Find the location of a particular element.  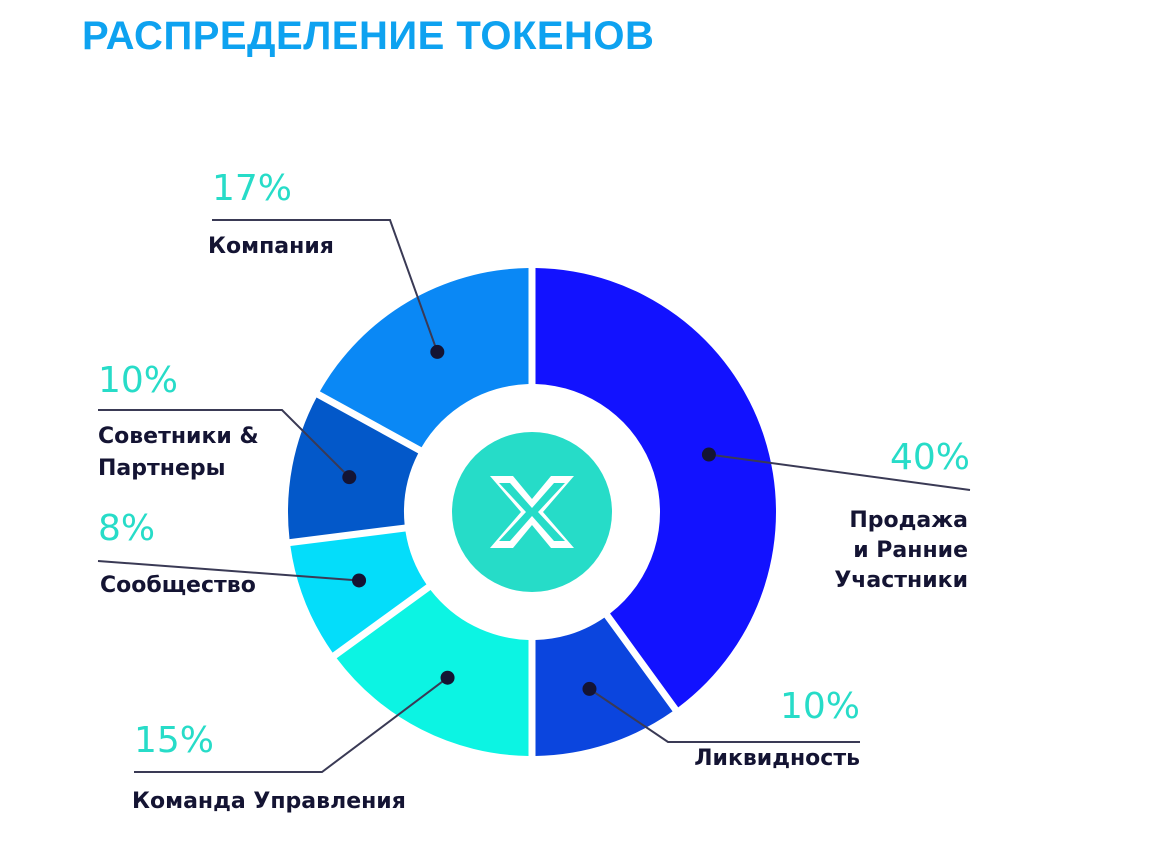

percent-label-sale: 40% is located at coordinates (930, 457).